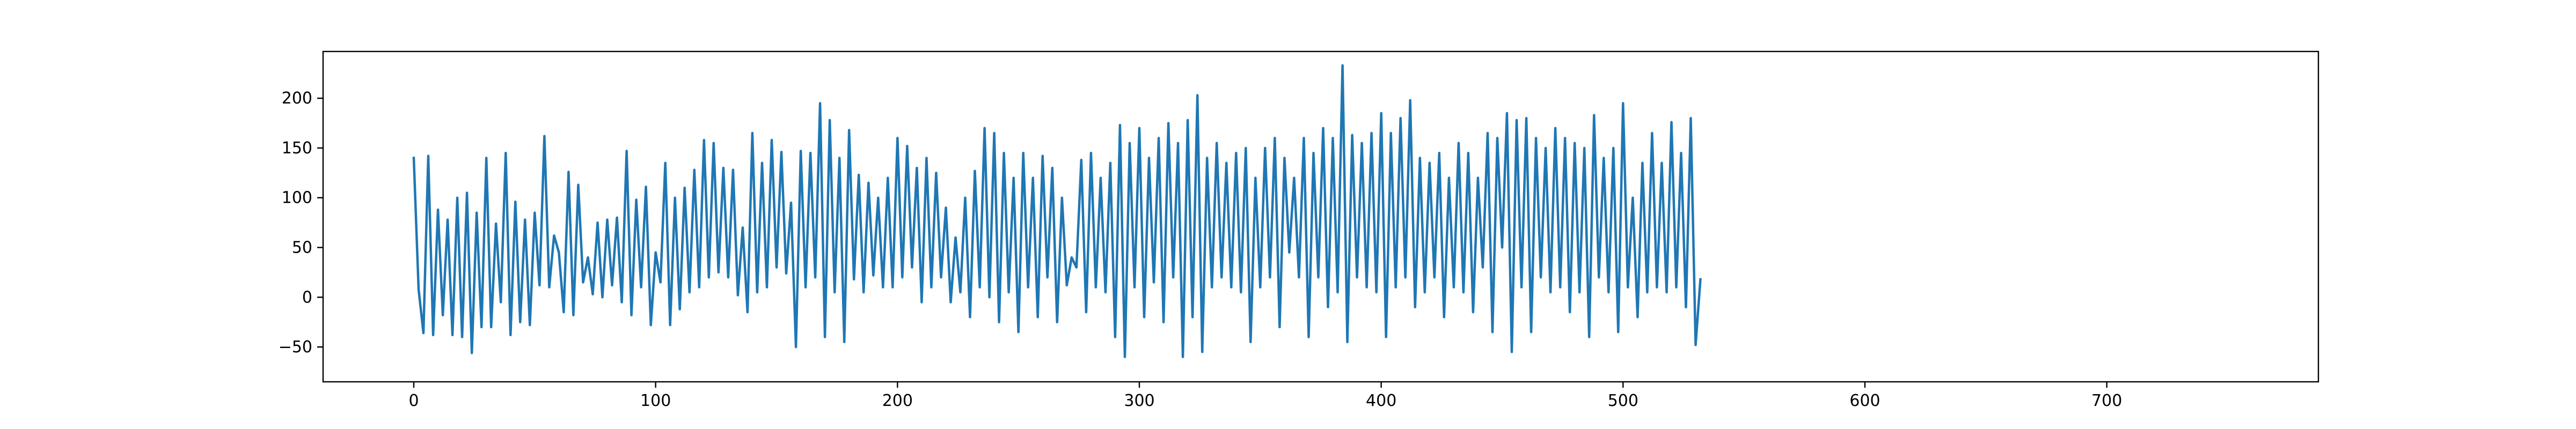 The image size is (2576, 429). Describe the element at coordinates (1623, 400) in the screenshot. I see `x-tick-label: 500` at that location.